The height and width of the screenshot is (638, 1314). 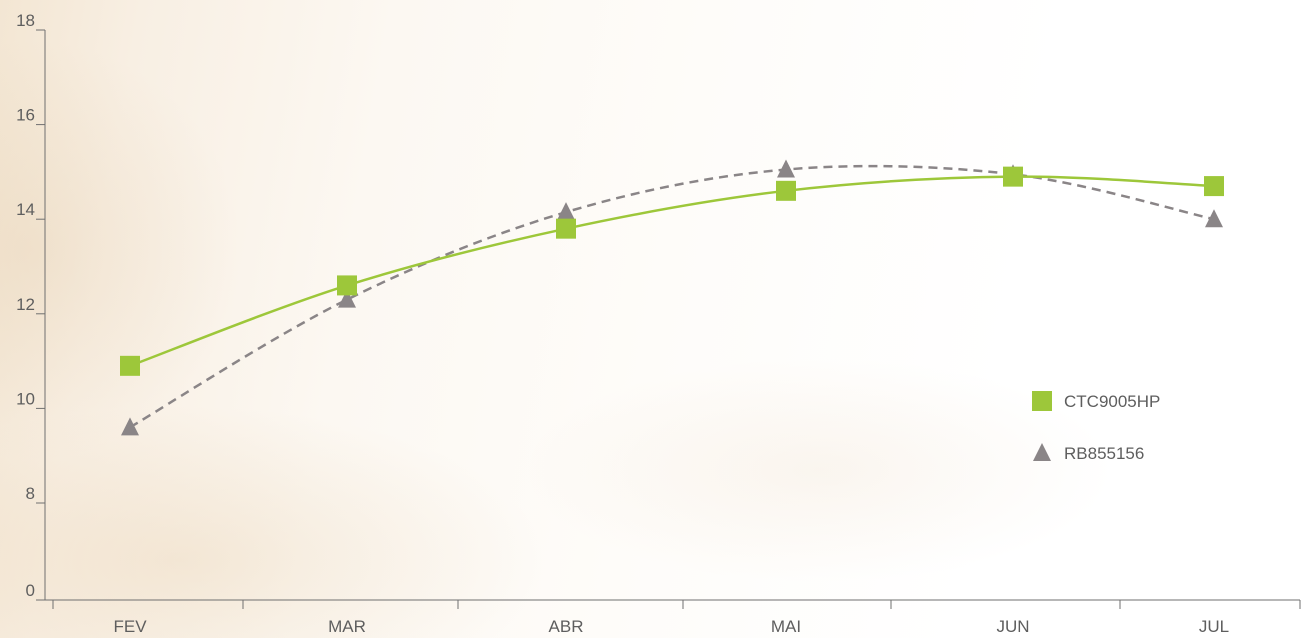 What do you see at coordinates (130, 626) in the screenshot?
I see `x-tick-label: FEV` at bounding box center [130, 626].